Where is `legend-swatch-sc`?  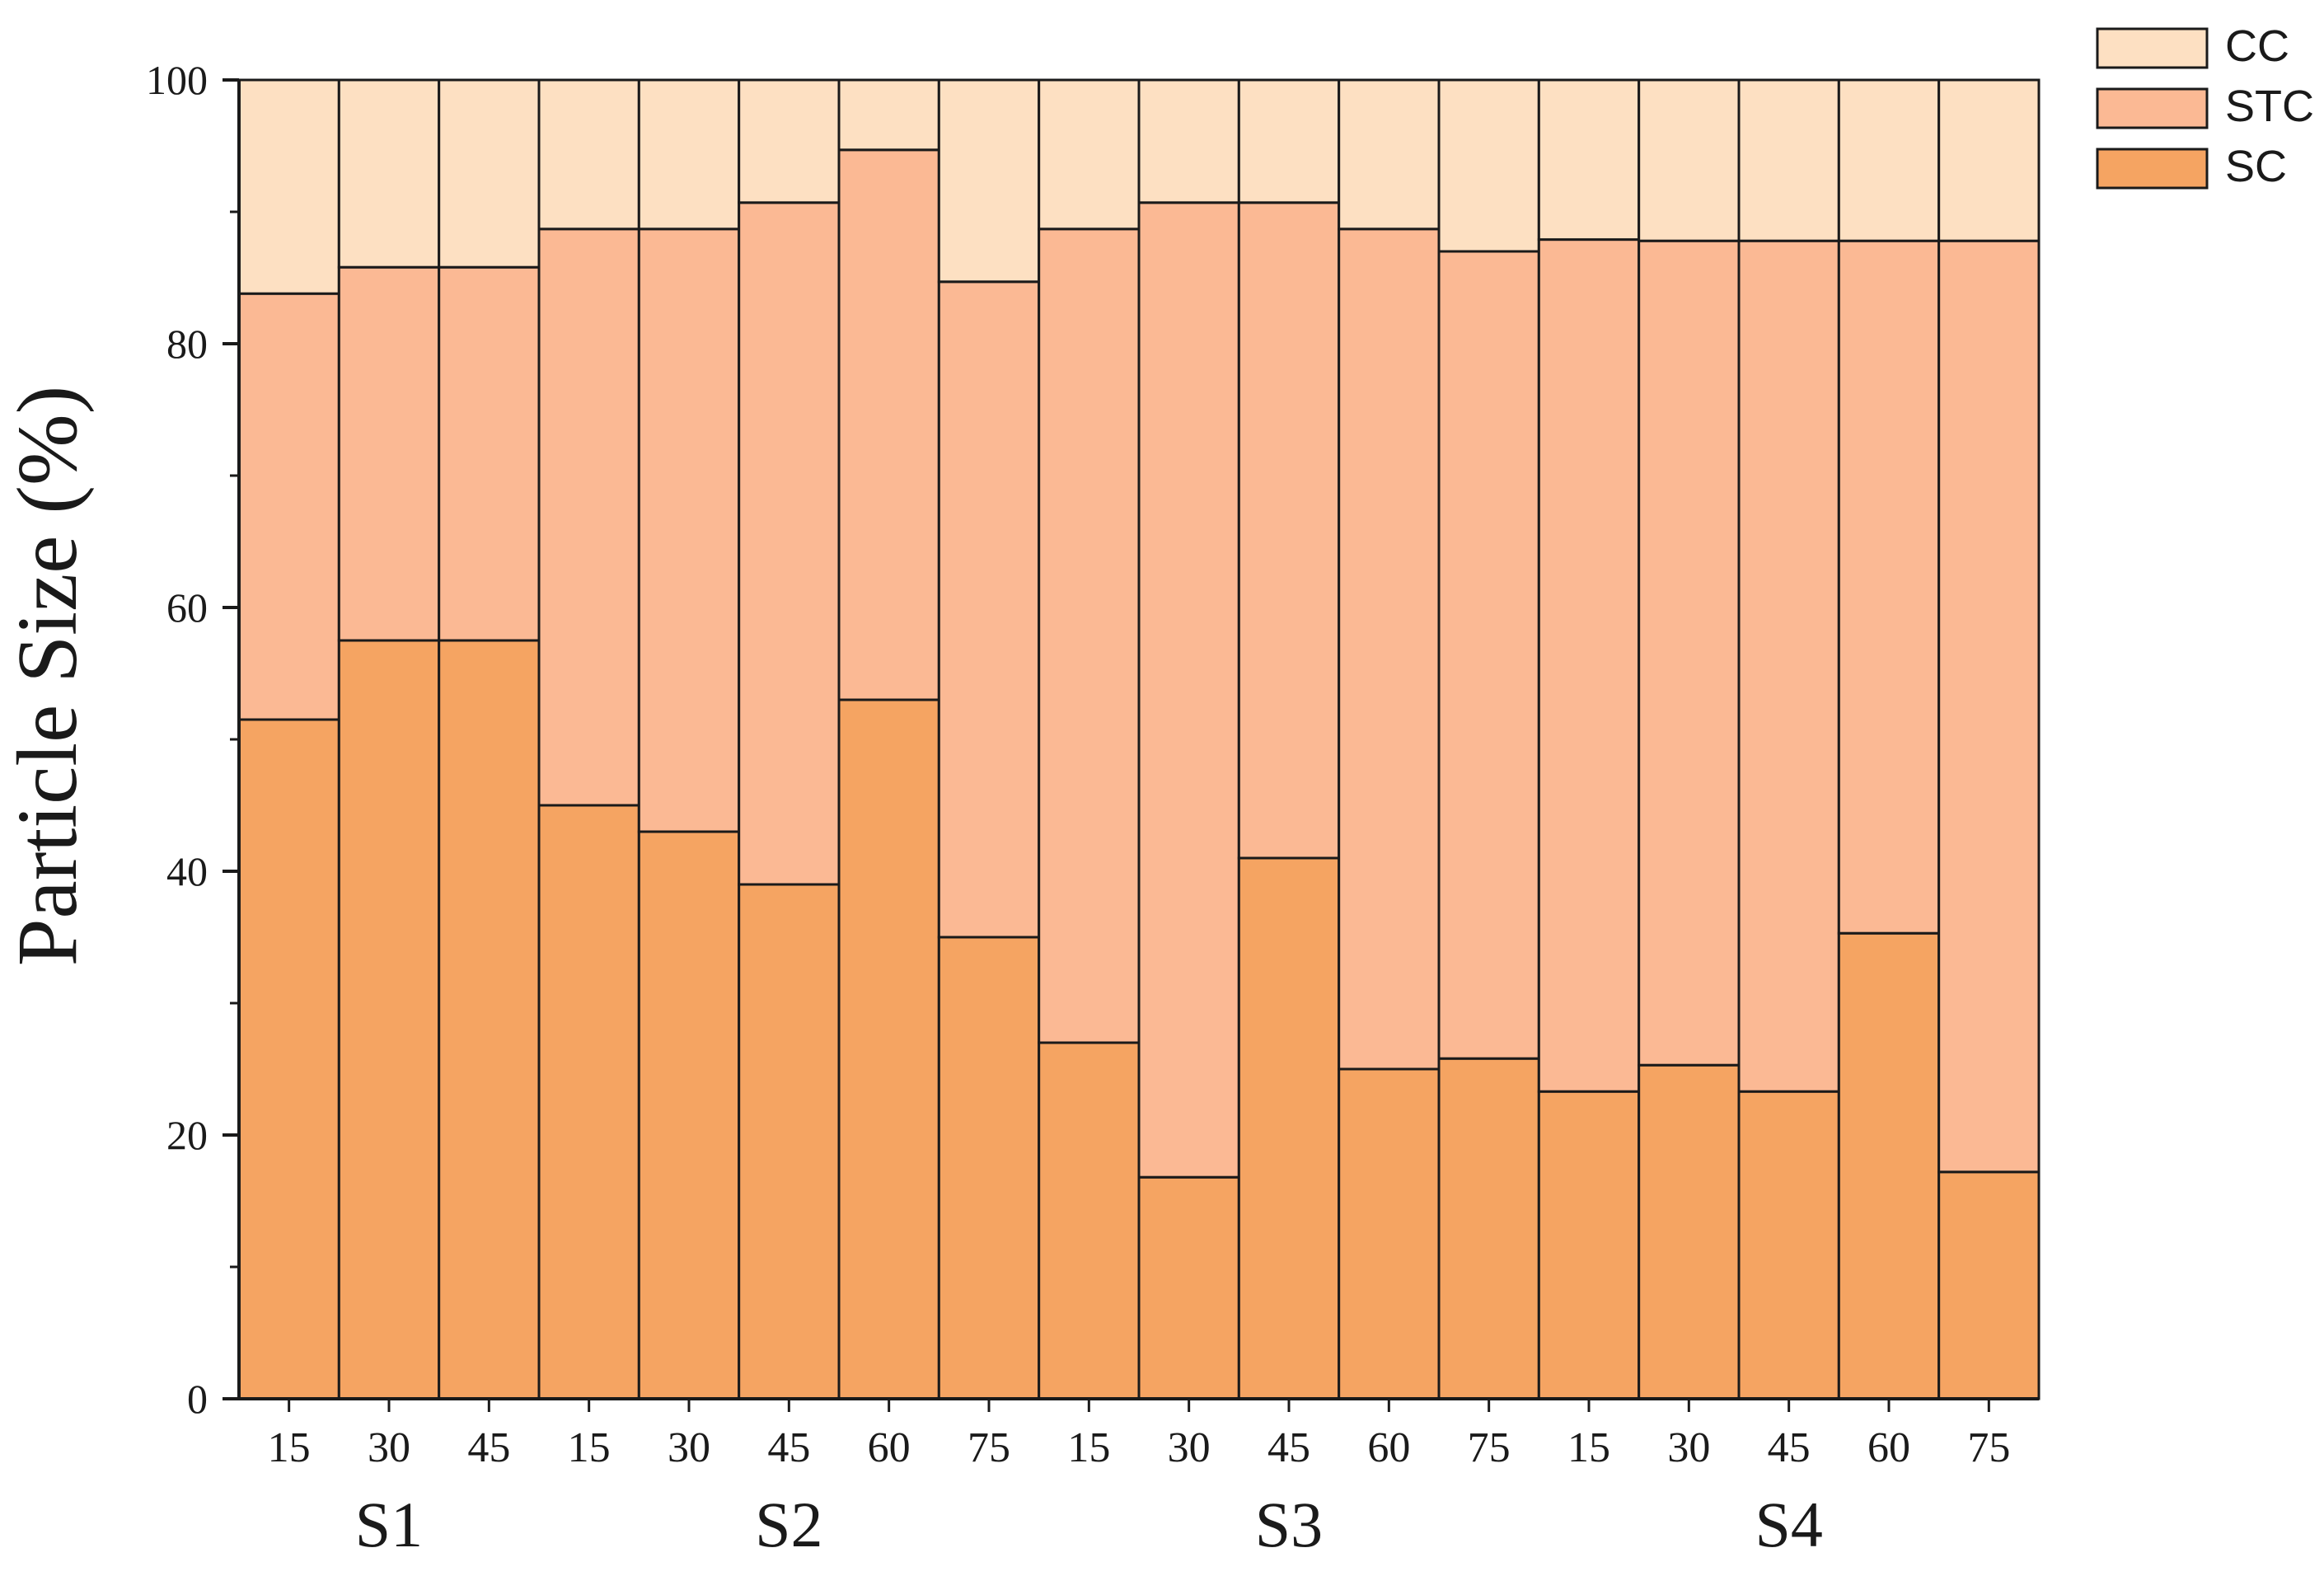
legend-swatch-sc is located at coordinates (2152, 169).